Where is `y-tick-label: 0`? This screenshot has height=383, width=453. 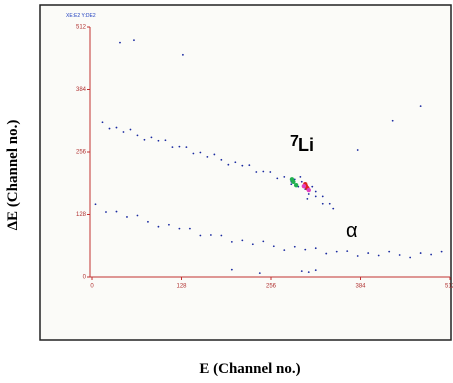 y-tick-label: 0 is located at coordinates (85, 278).